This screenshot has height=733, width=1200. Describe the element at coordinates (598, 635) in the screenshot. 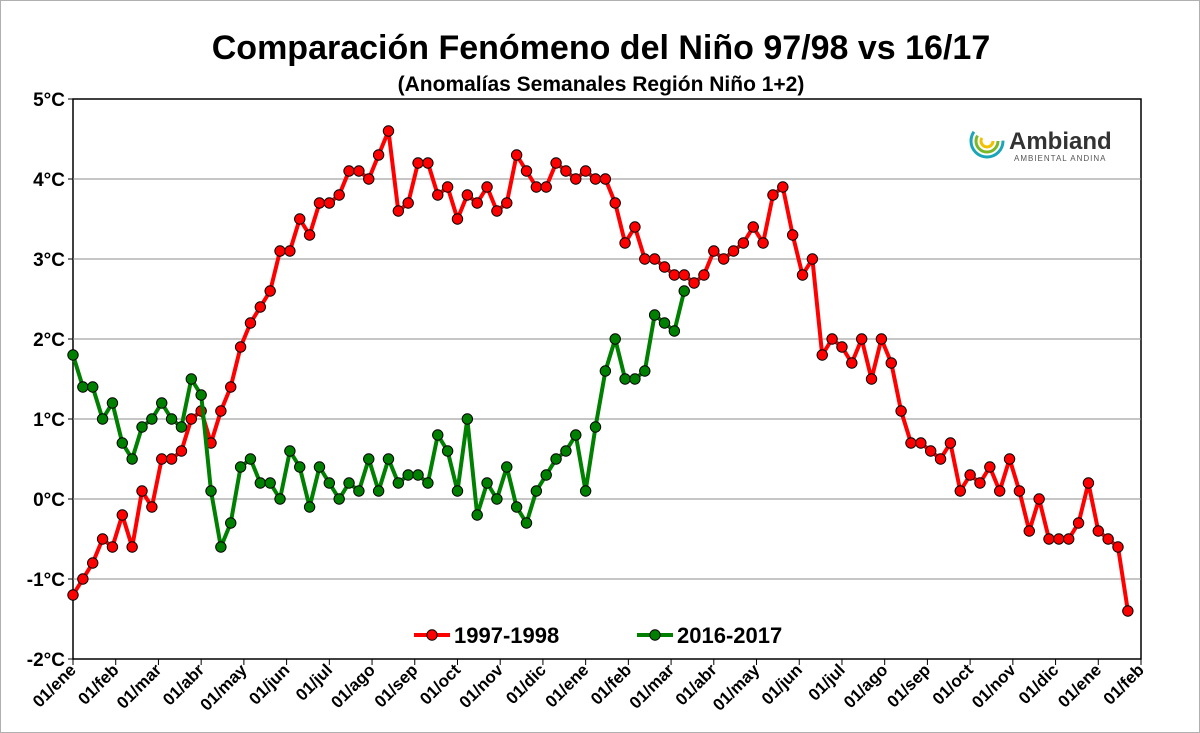

I see `legend: 1997-1998 2016-2017` at that location.